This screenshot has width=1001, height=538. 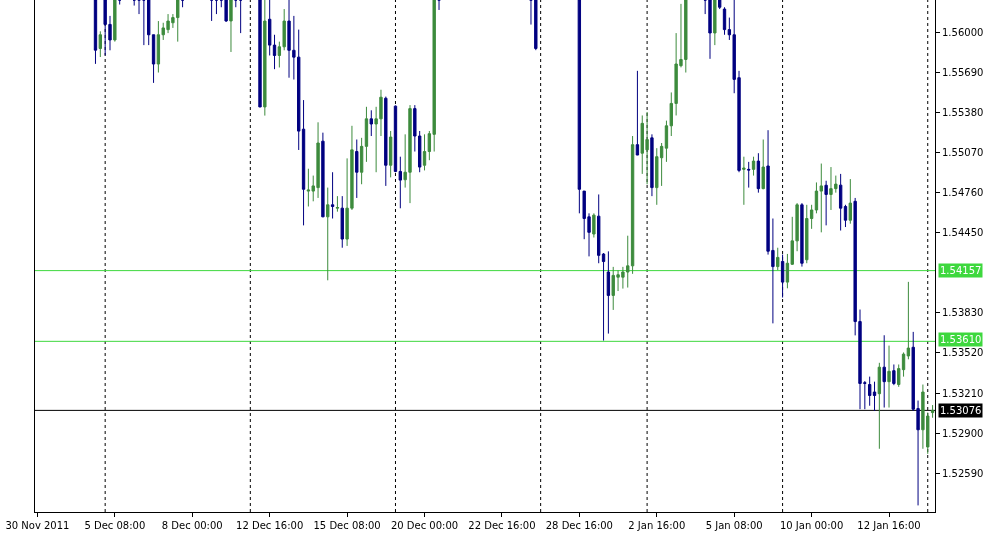 What do you see at coordinates (961, 410) in the screenshot?
I see `ref-line-label: 1.53076` at bounding box center [961, 410].